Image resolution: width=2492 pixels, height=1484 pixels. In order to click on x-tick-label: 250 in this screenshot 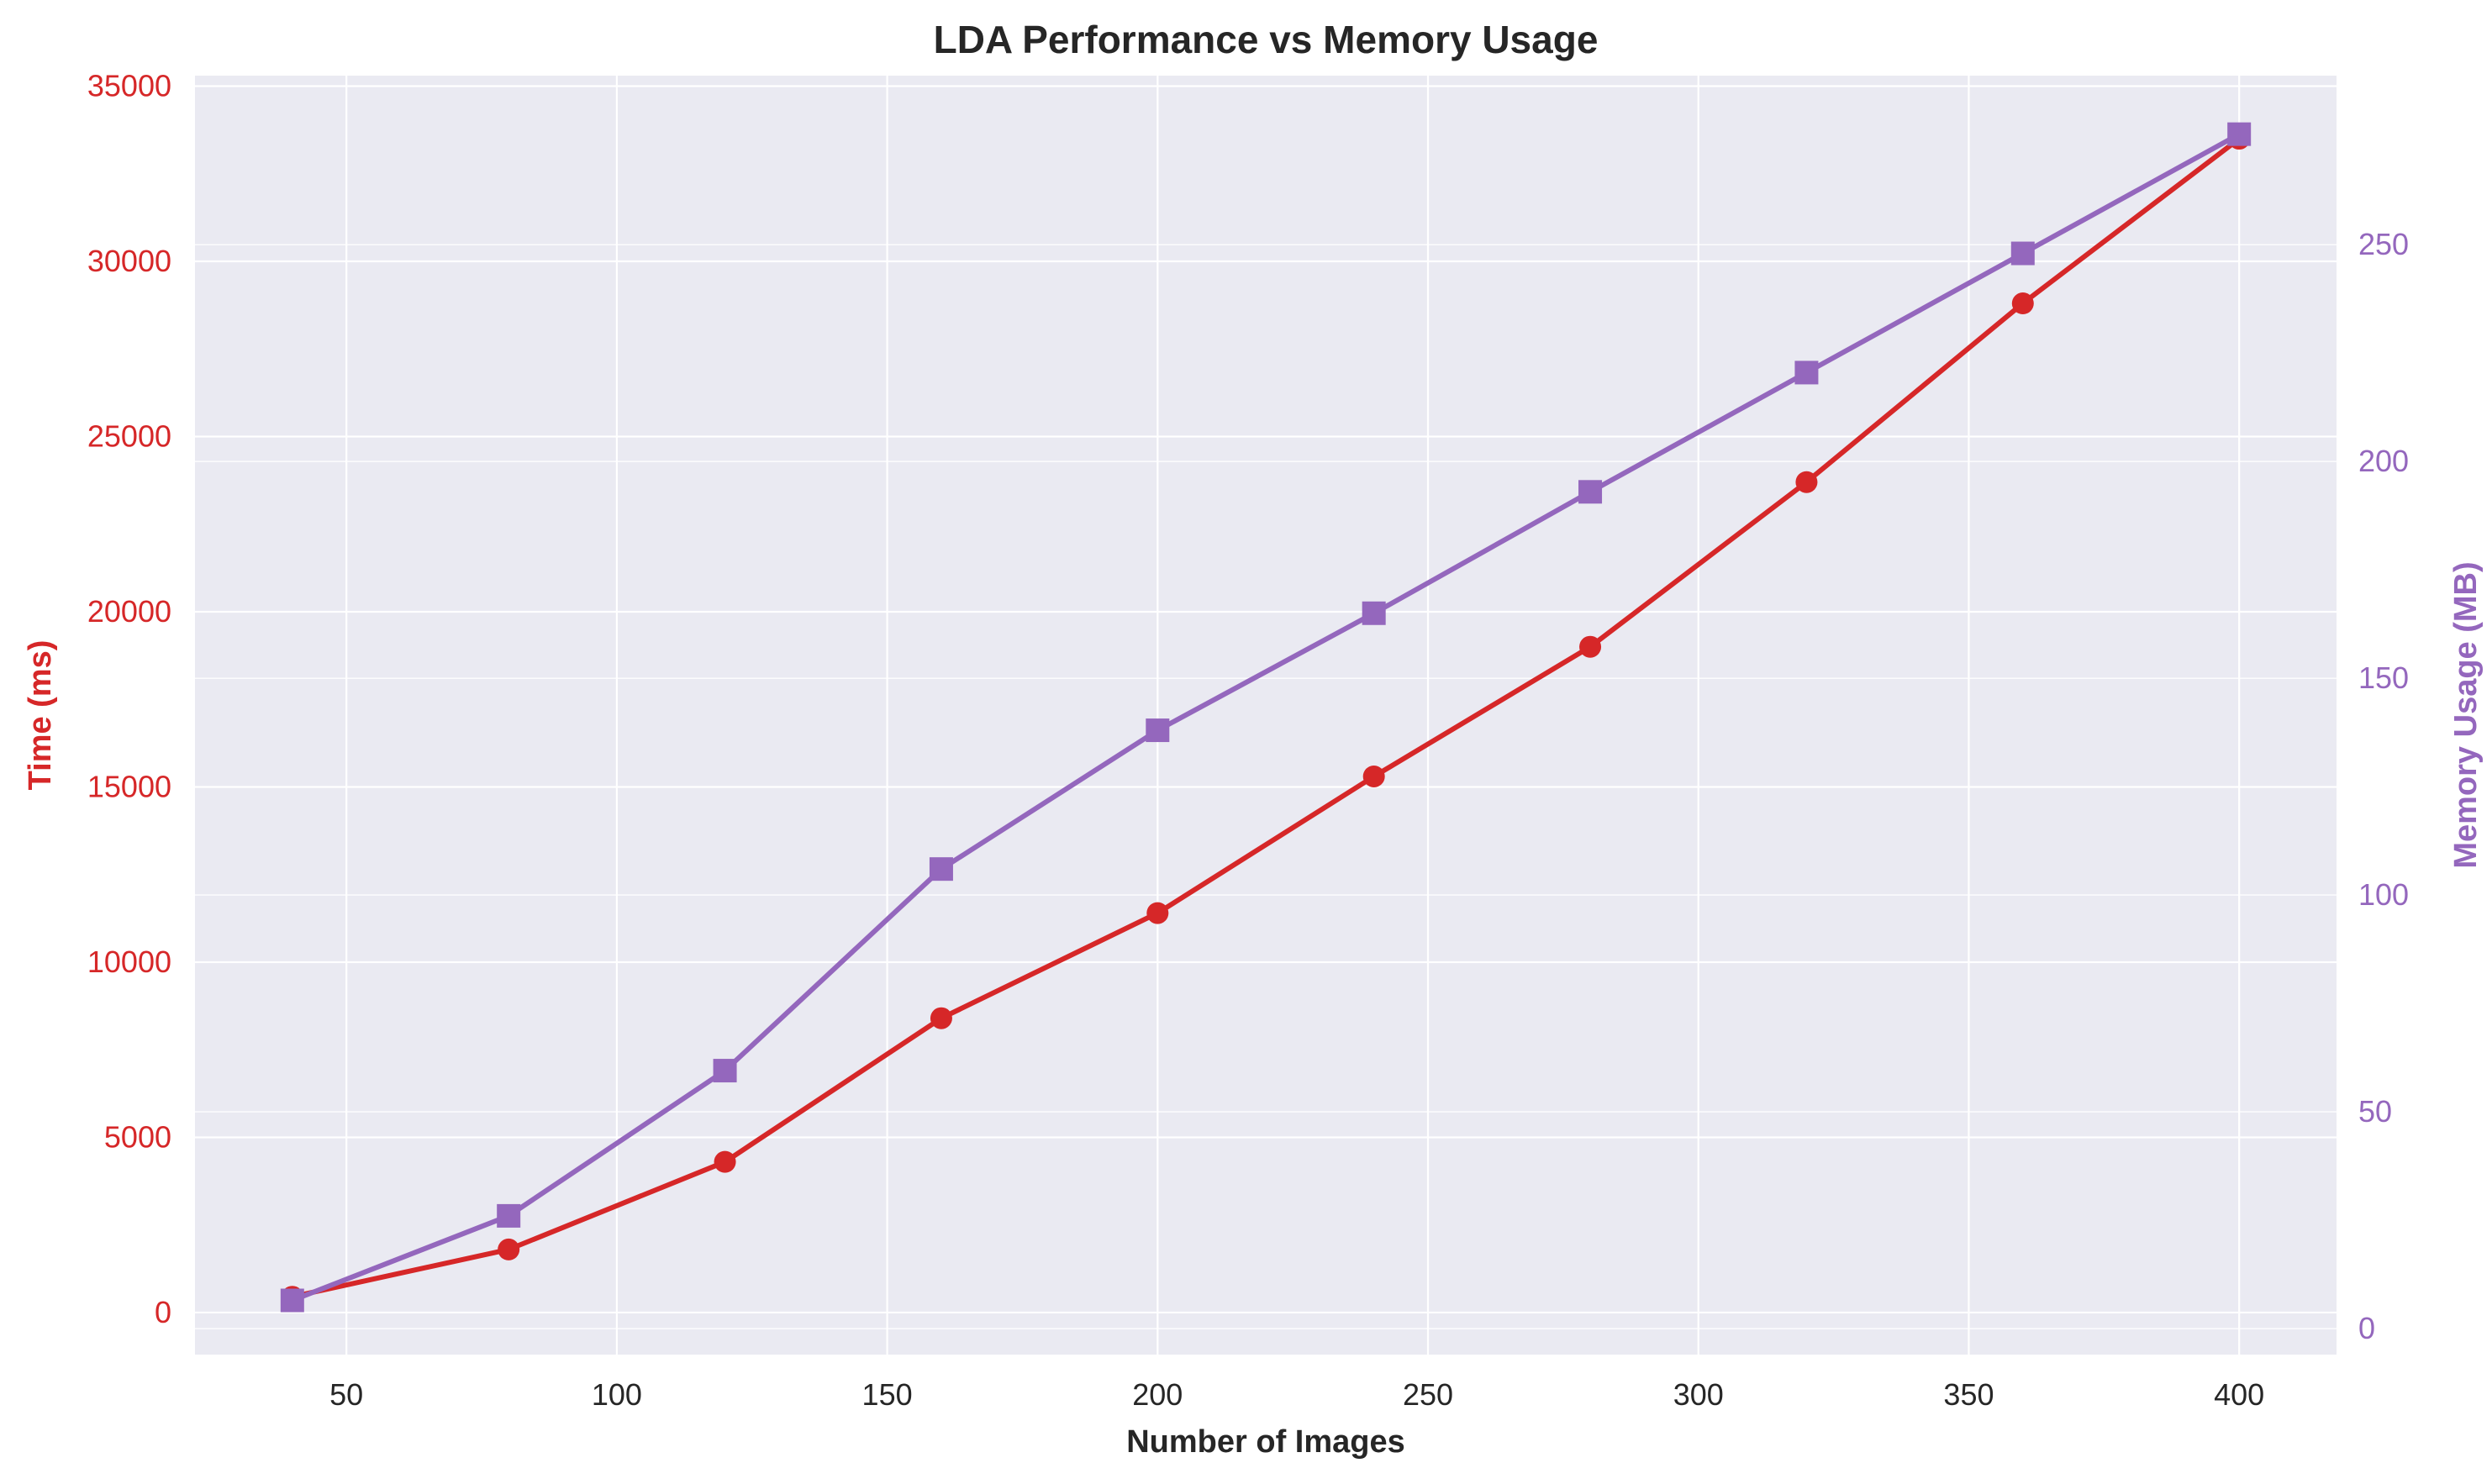, I will do `click(1428, 1394)`.